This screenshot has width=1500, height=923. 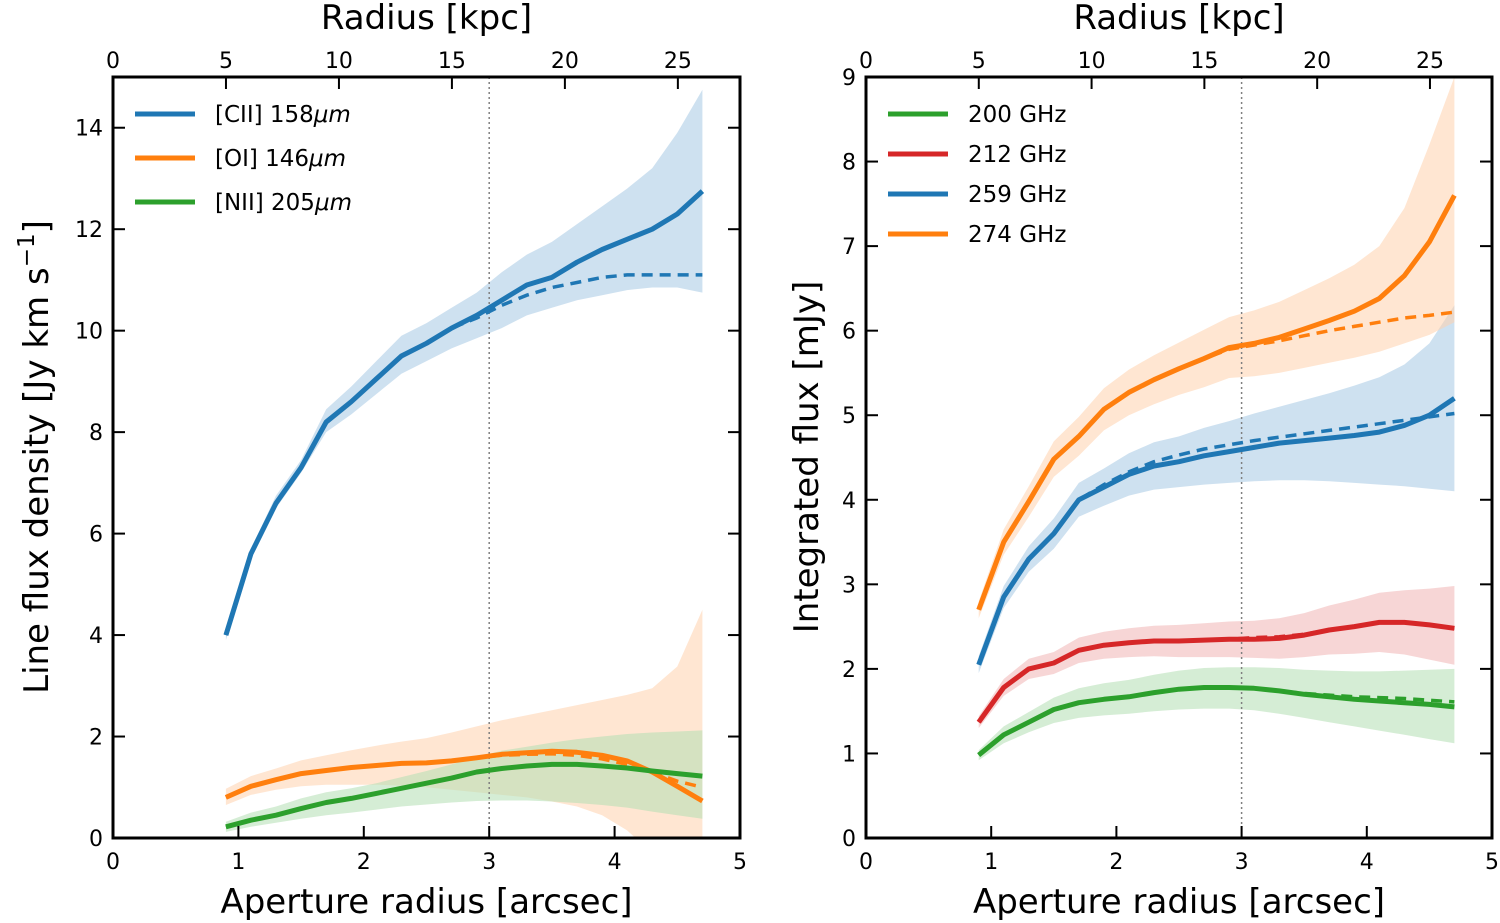 What do you see at coordinates (1017, 115) in the screenshot?
I see `legend-label-0: 200 GHz` at bounding box center [1017, 115].